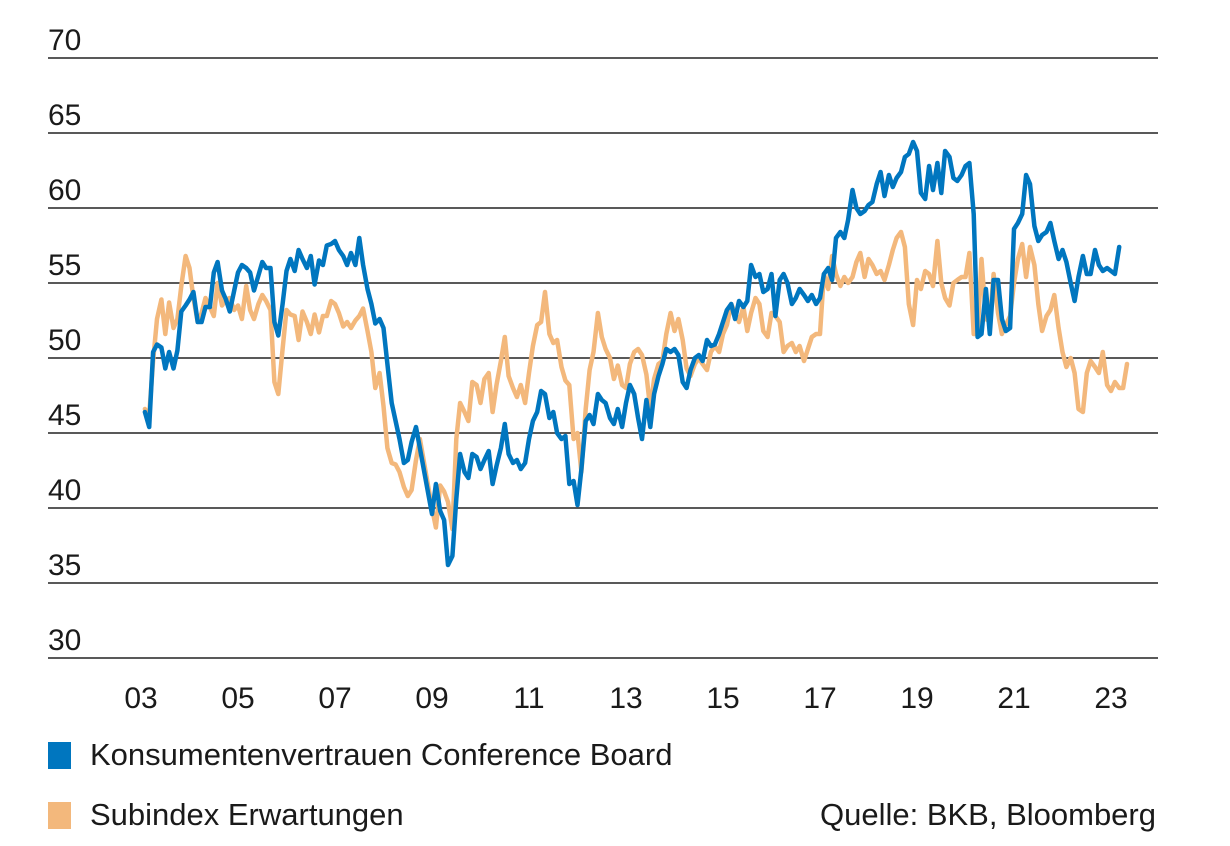 The image size is (1230, 846). I want to click on legend-label: Subindex Erwartungen, so click(247, 814).